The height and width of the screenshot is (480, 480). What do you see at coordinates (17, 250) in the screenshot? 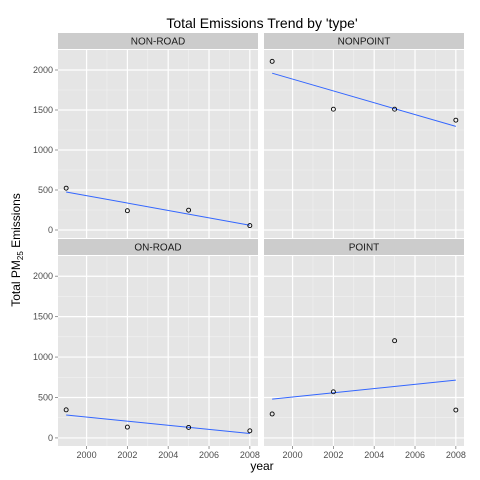
I see `y-axis-title: Total PM25 Emissions` at bounding box center [17, 250].